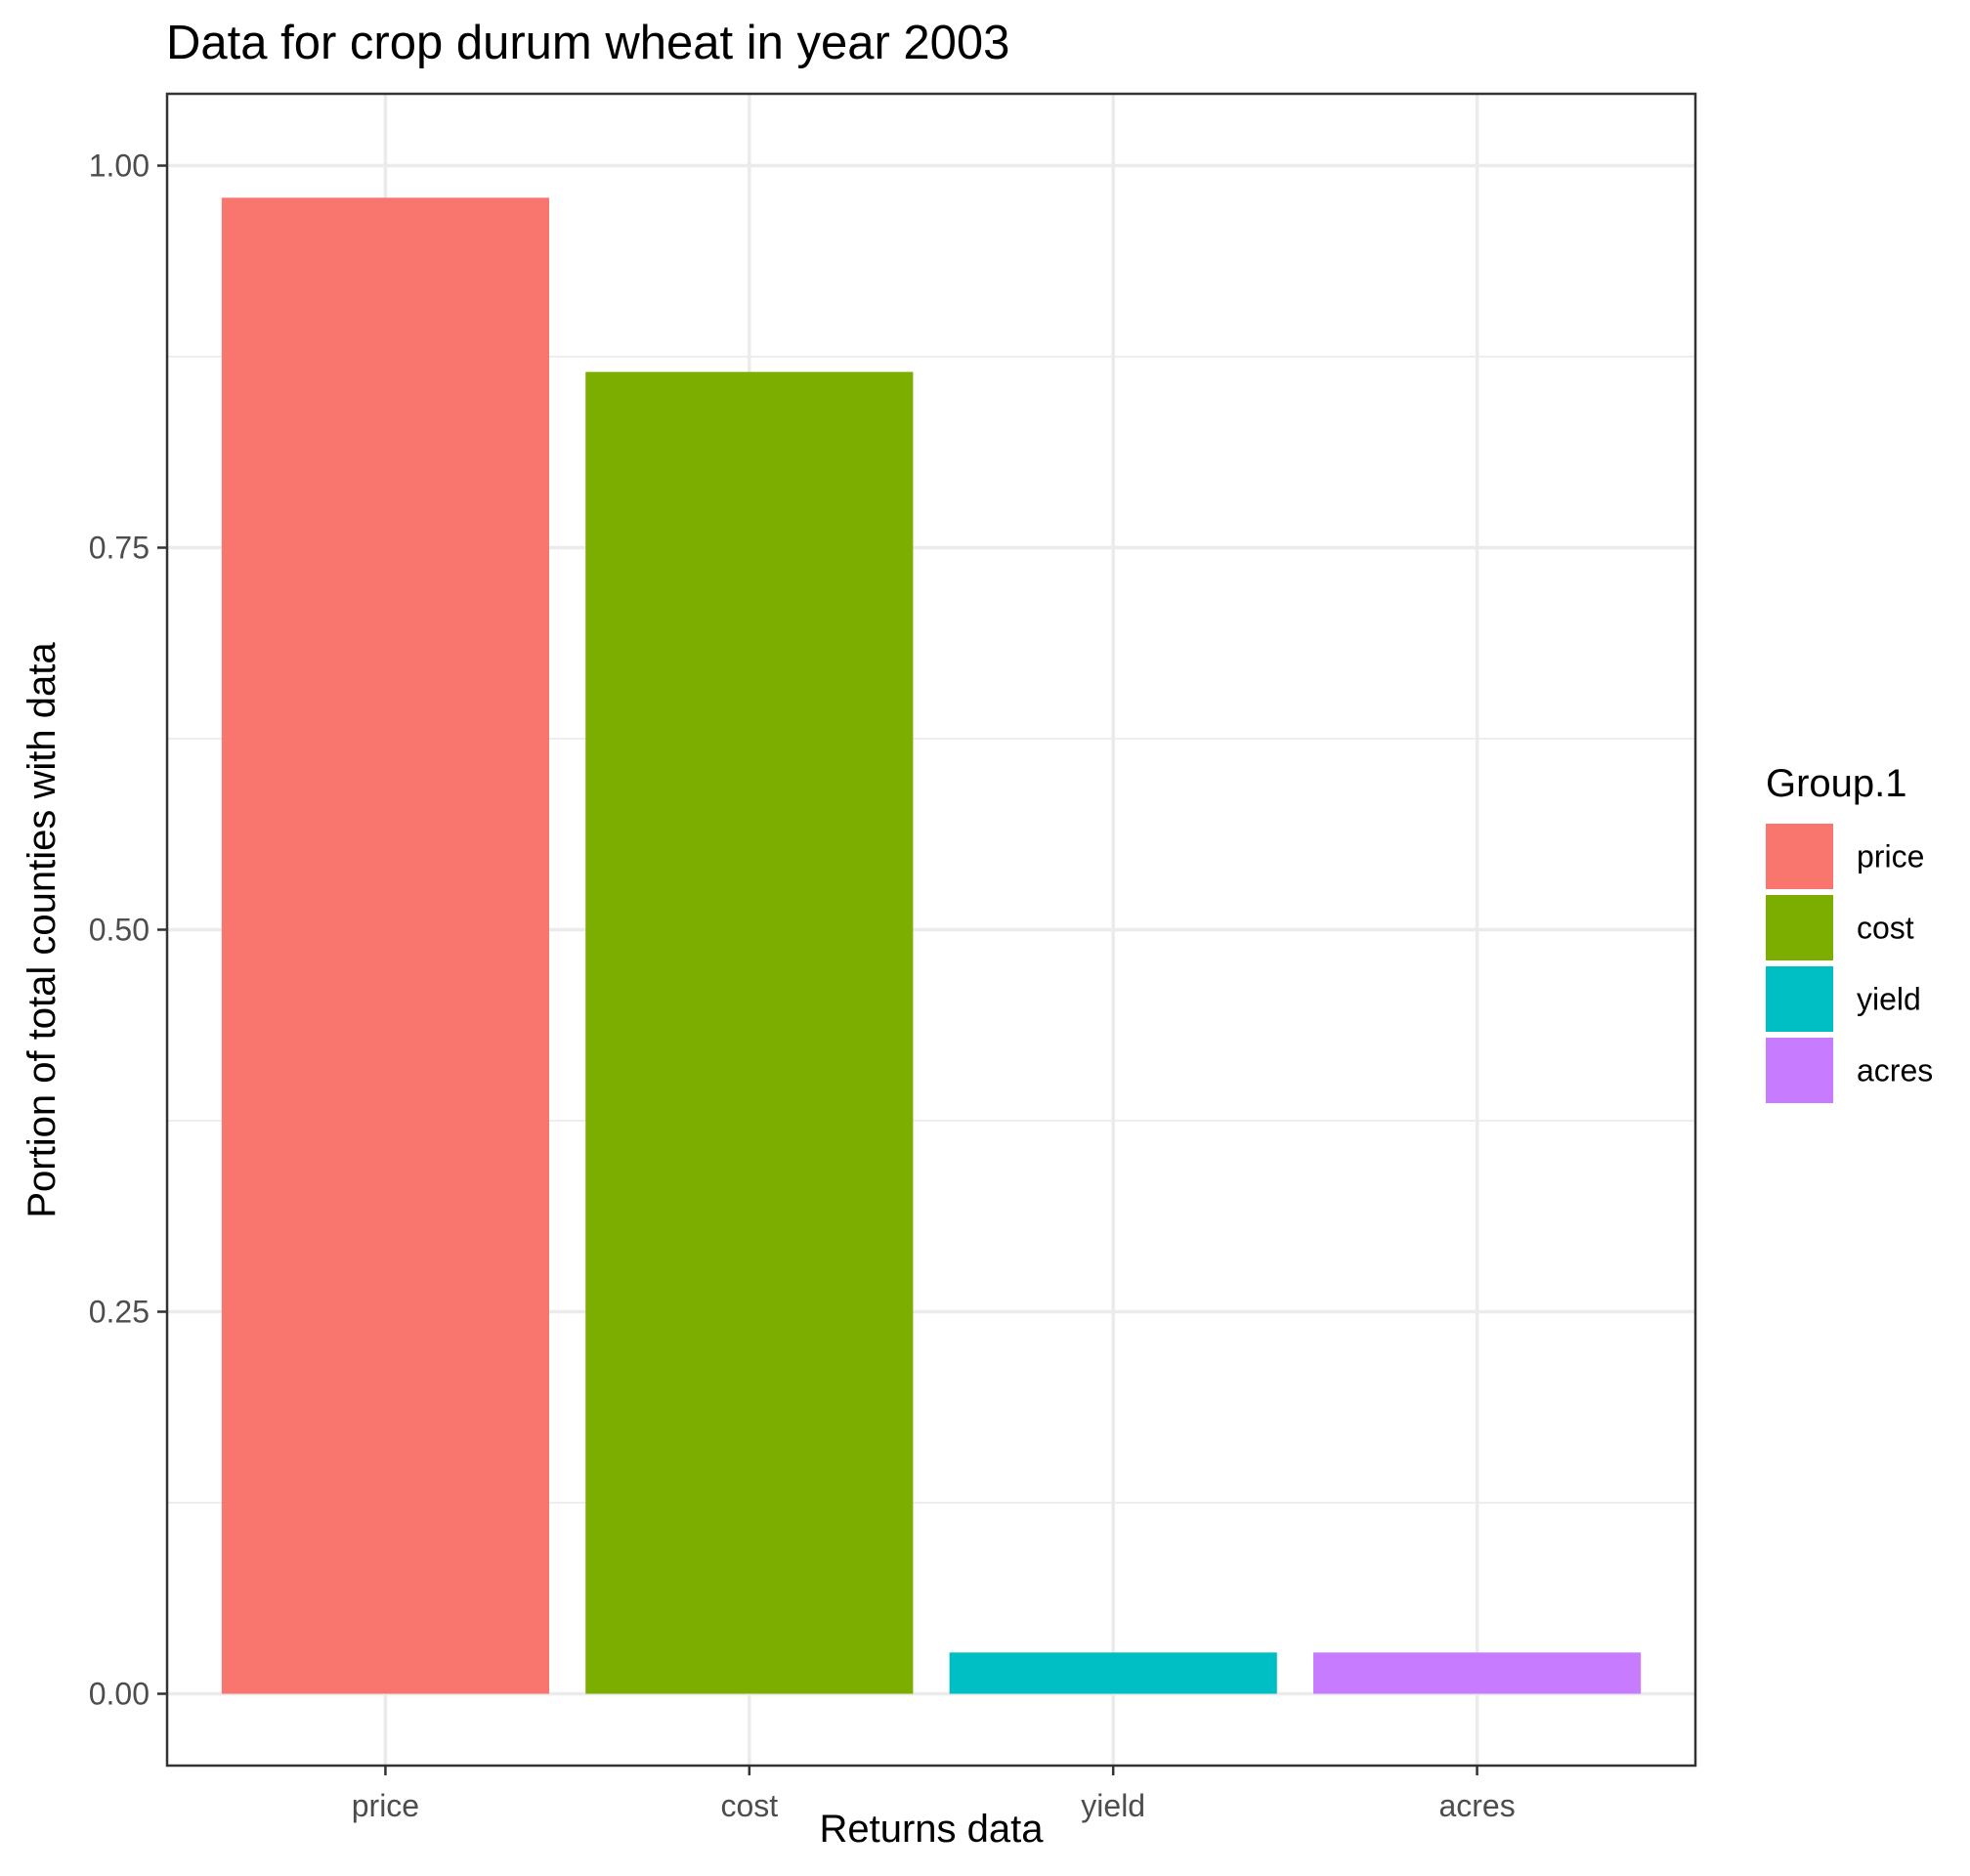 This screenshot has height=1876, width=1970. I want to click on x-axis: price cost yield acres, so click(934, 1794).